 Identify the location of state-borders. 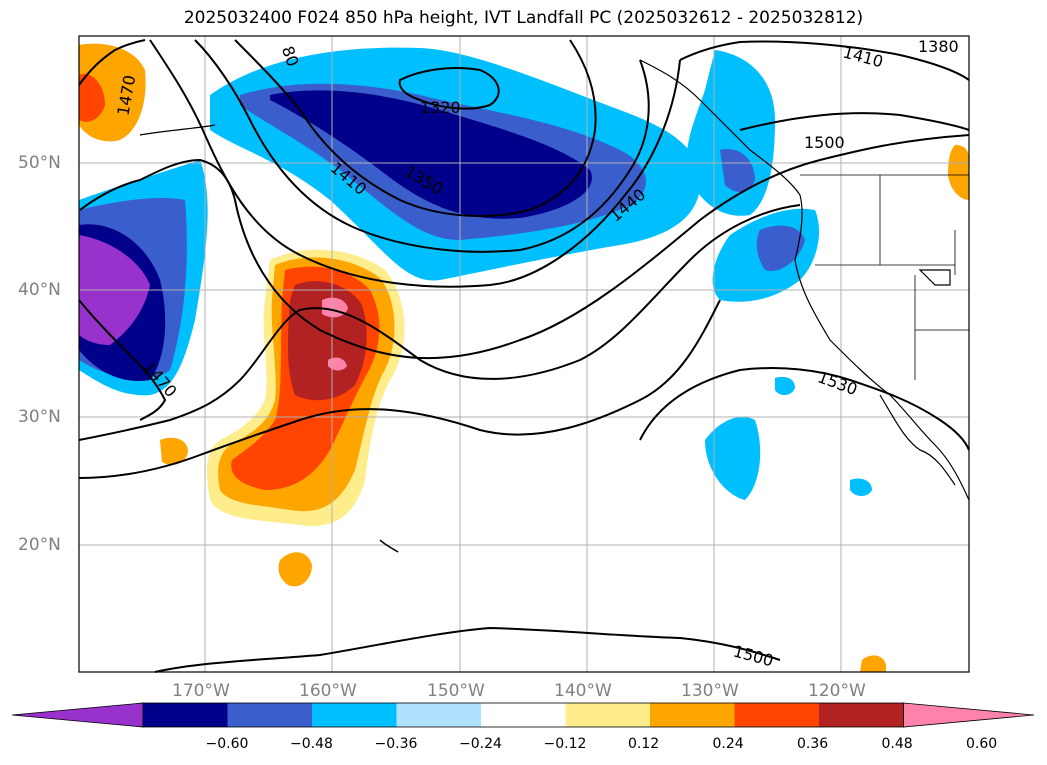
(884, 277).